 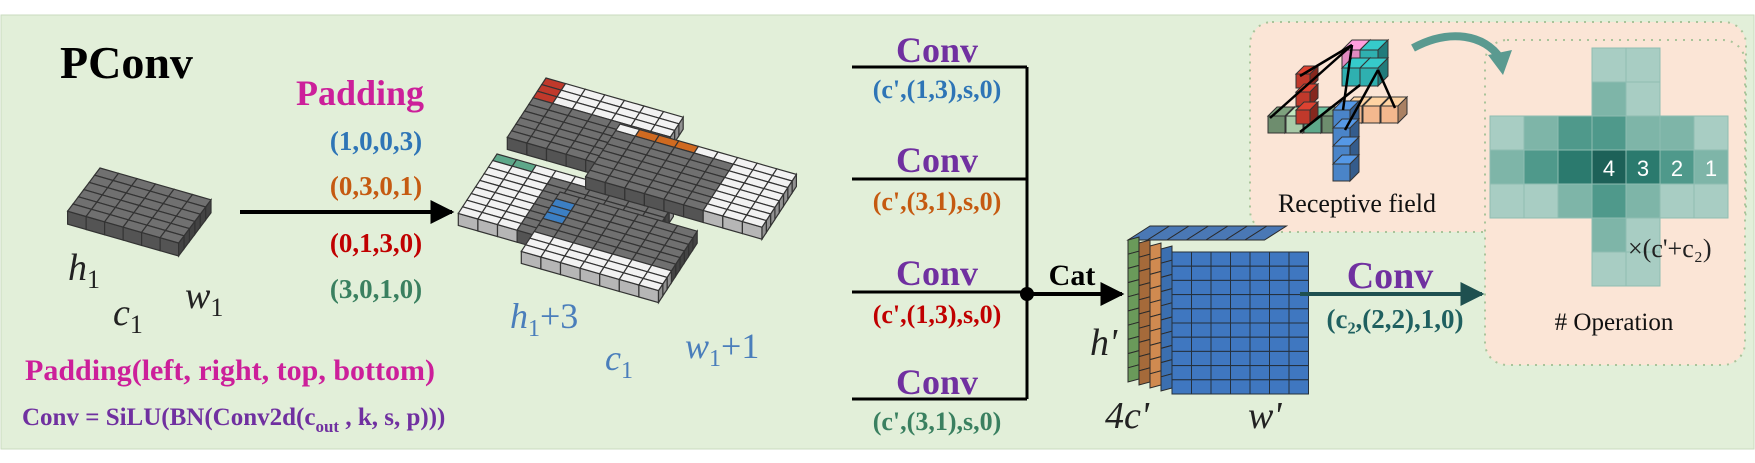 What do you see at coordinates (937, 50) in the screenshot?
I see `branch-1-label: Conv` at bounding box center [937, 50].